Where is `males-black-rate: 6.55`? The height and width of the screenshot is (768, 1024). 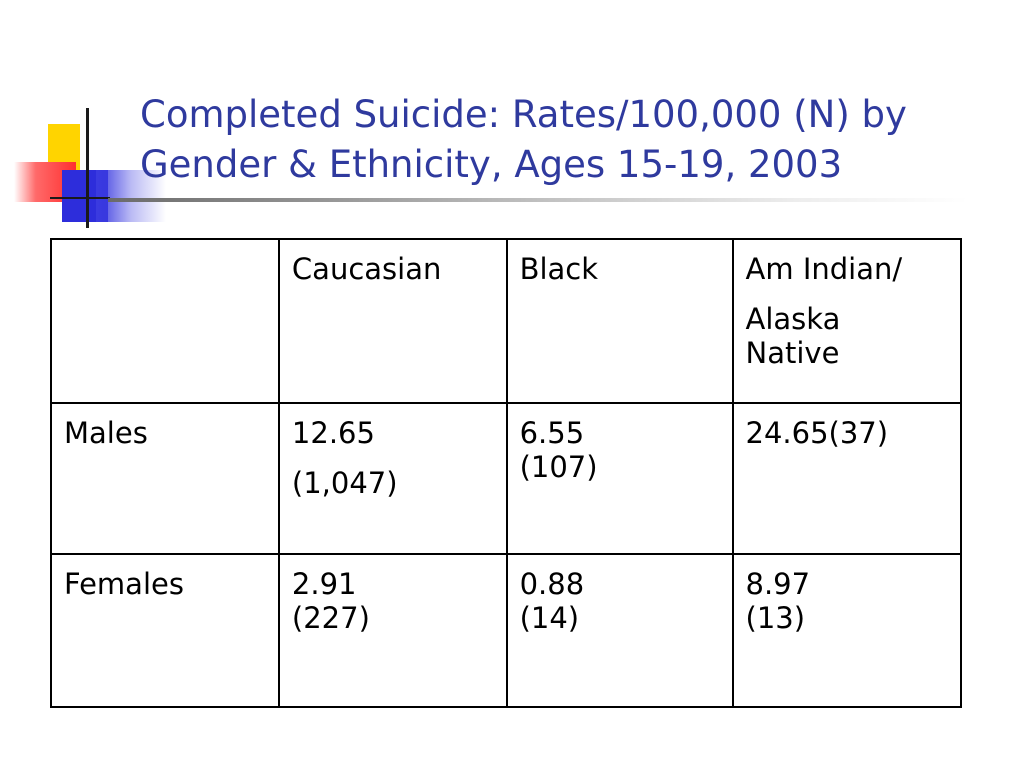 males-black-rate: 6.55 is located at coordinates (552, 433).